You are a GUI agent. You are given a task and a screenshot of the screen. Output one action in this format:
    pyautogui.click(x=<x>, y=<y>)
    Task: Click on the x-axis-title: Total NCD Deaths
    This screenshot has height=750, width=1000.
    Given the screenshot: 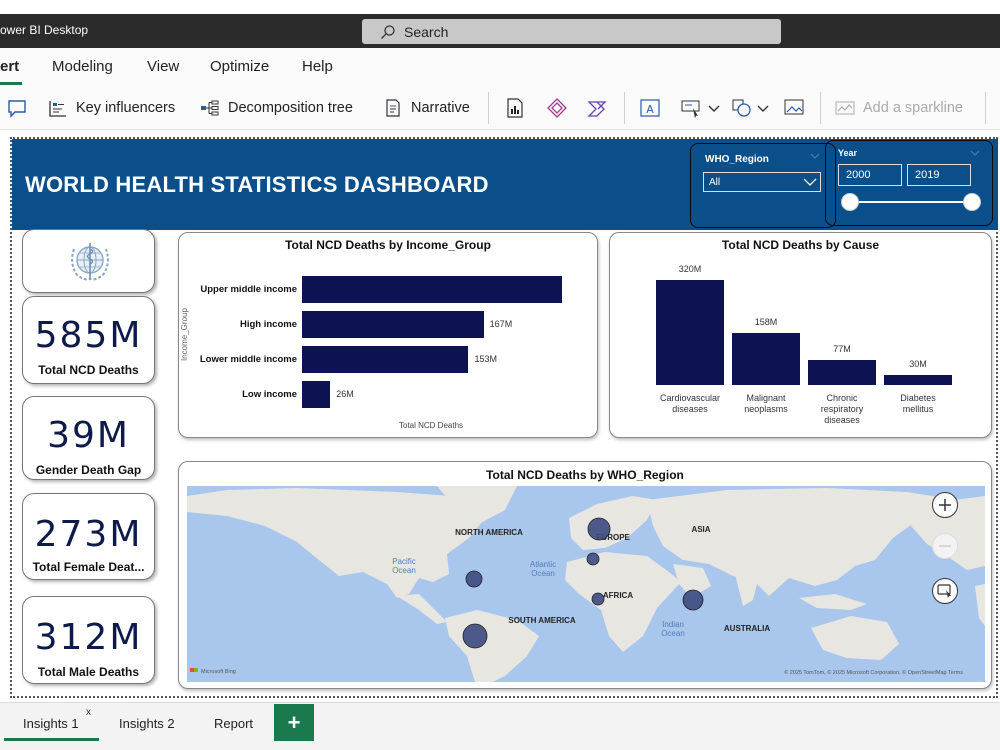 What is the action you would take?
    pyautogui.click(x=431, y=425)
    